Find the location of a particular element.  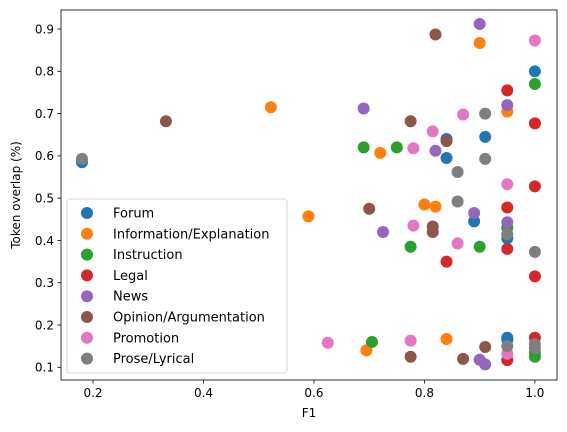

legend-label-legal: Legal is located at coordinates (130, 276).